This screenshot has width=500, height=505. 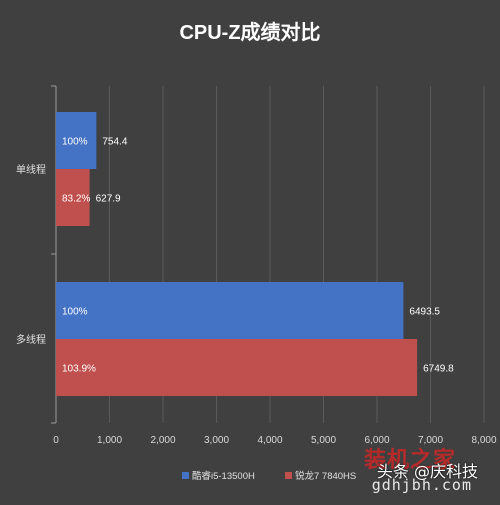 What do you see at coordinates (427, 471) in the screenshot?
I see `watermark-toutiao: 头条 @庆科技` at bounding box center [427, 471].